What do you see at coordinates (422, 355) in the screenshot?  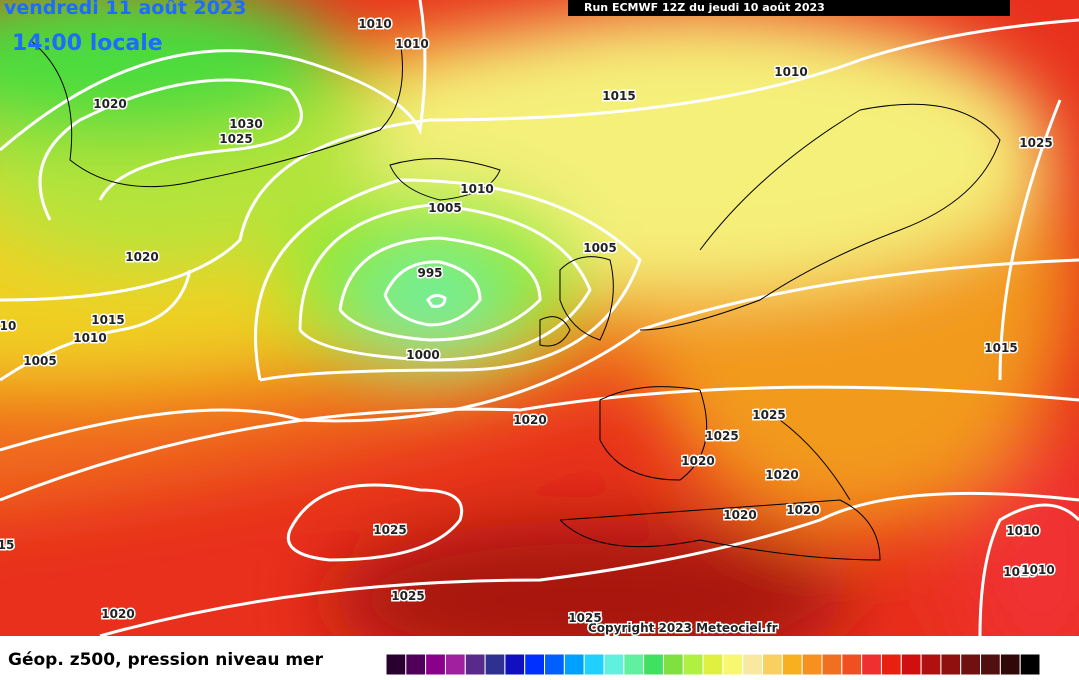 I see `isobar-label: 1000` at bounding box center [422, 355].